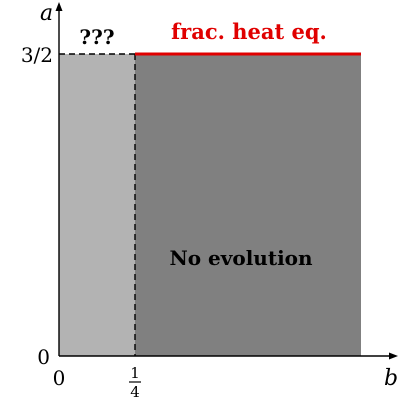  Describe the element at coordinates (241, 258) in the screenshot. I see `no-evolution-label: No evolution` at that location.